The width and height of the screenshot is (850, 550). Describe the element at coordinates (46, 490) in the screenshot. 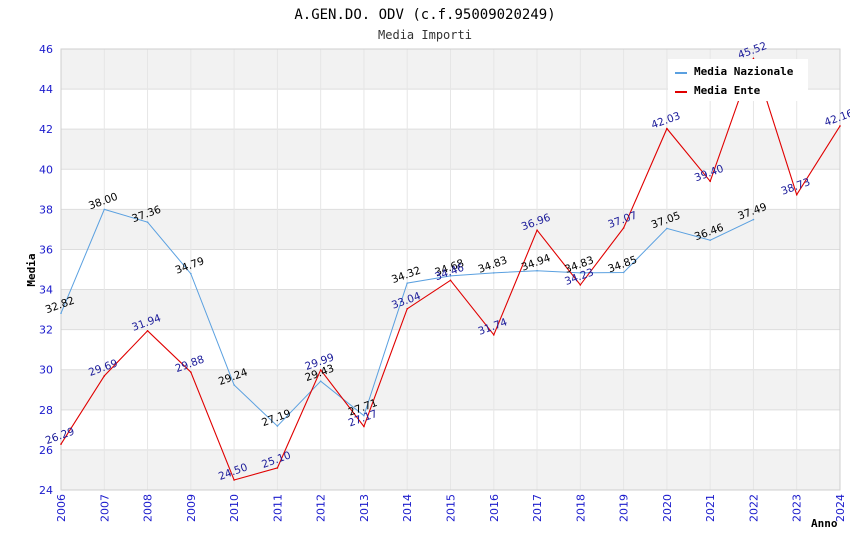

I see `y-tick-label: 24` at that location.